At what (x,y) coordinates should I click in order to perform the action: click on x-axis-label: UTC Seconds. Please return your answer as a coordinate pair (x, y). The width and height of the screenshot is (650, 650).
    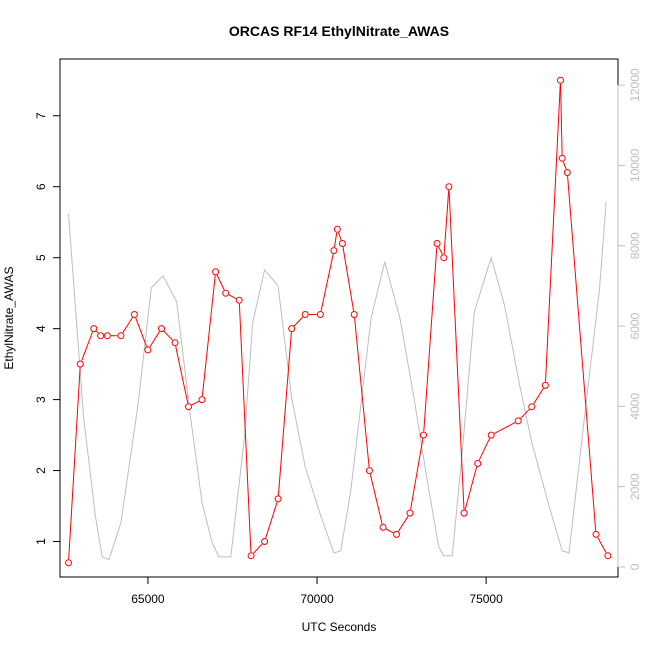
    Looking at the image, I should click on (339, 627).